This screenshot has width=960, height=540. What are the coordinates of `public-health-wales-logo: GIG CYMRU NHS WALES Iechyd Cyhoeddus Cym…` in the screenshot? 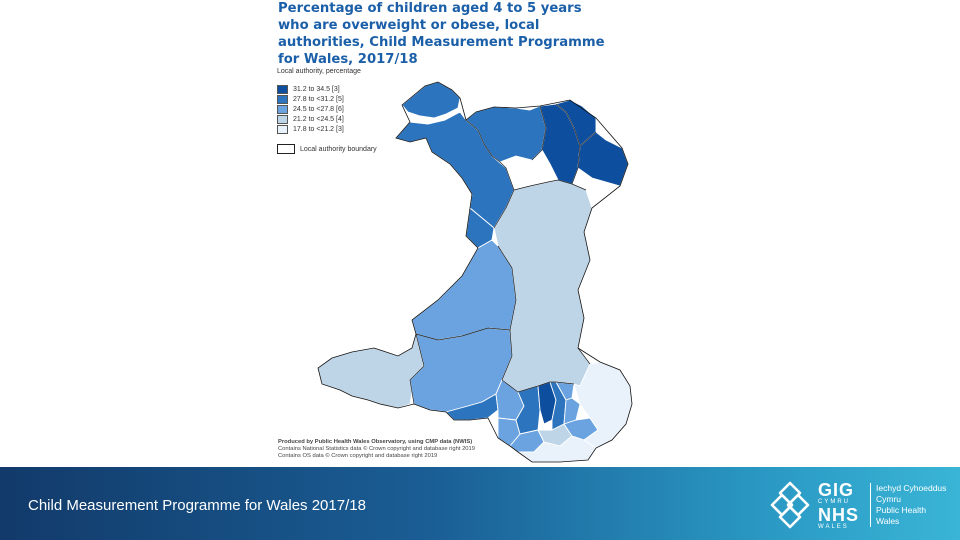 It's located at (858, 505).